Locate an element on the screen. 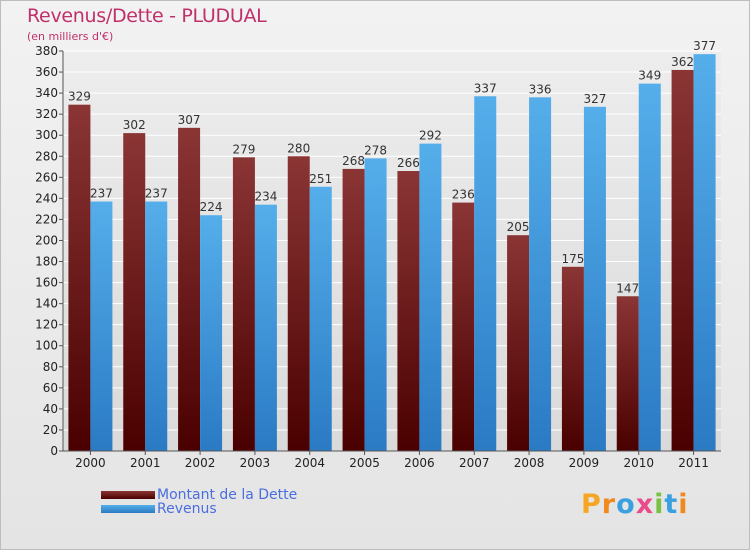 The height and width of the screenshot is (550, 750). x-tick-label: 2002 is located at coordinates (200, 463).